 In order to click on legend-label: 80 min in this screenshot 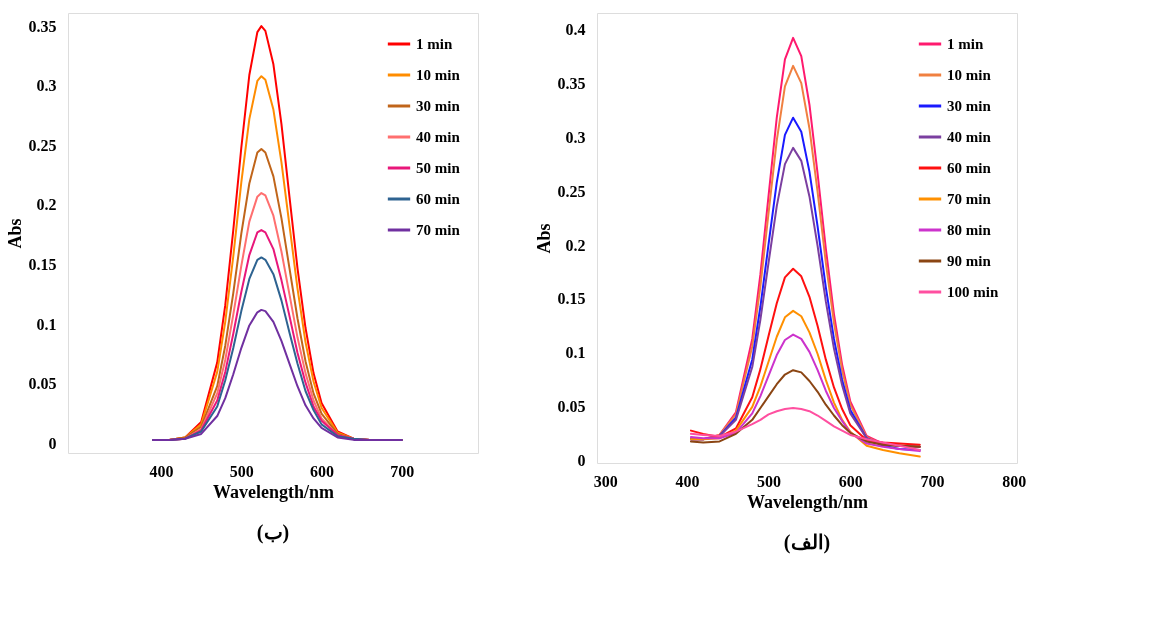, I will do `click(969, 230)`.